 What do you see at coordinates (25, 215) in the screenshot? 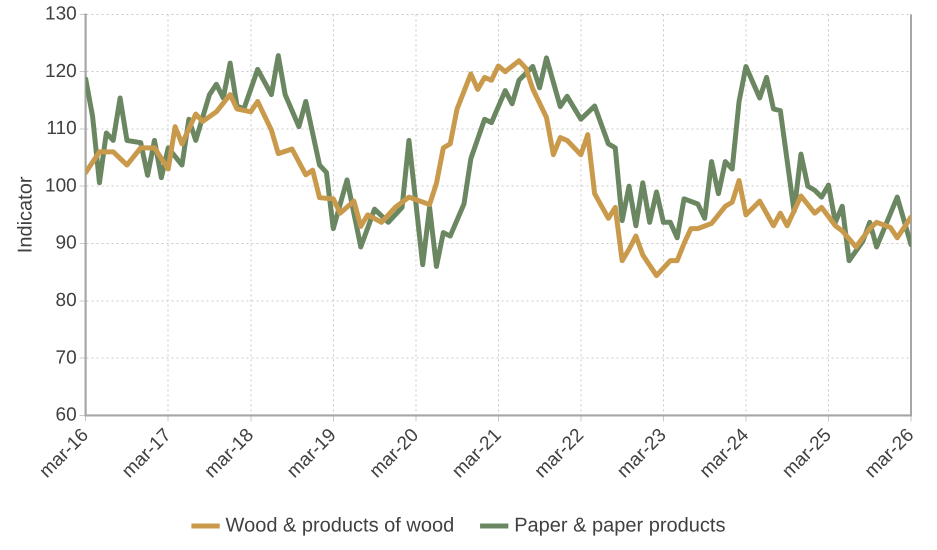
I see `y-axis-title: Indicator` at bounding box center [25, 215].